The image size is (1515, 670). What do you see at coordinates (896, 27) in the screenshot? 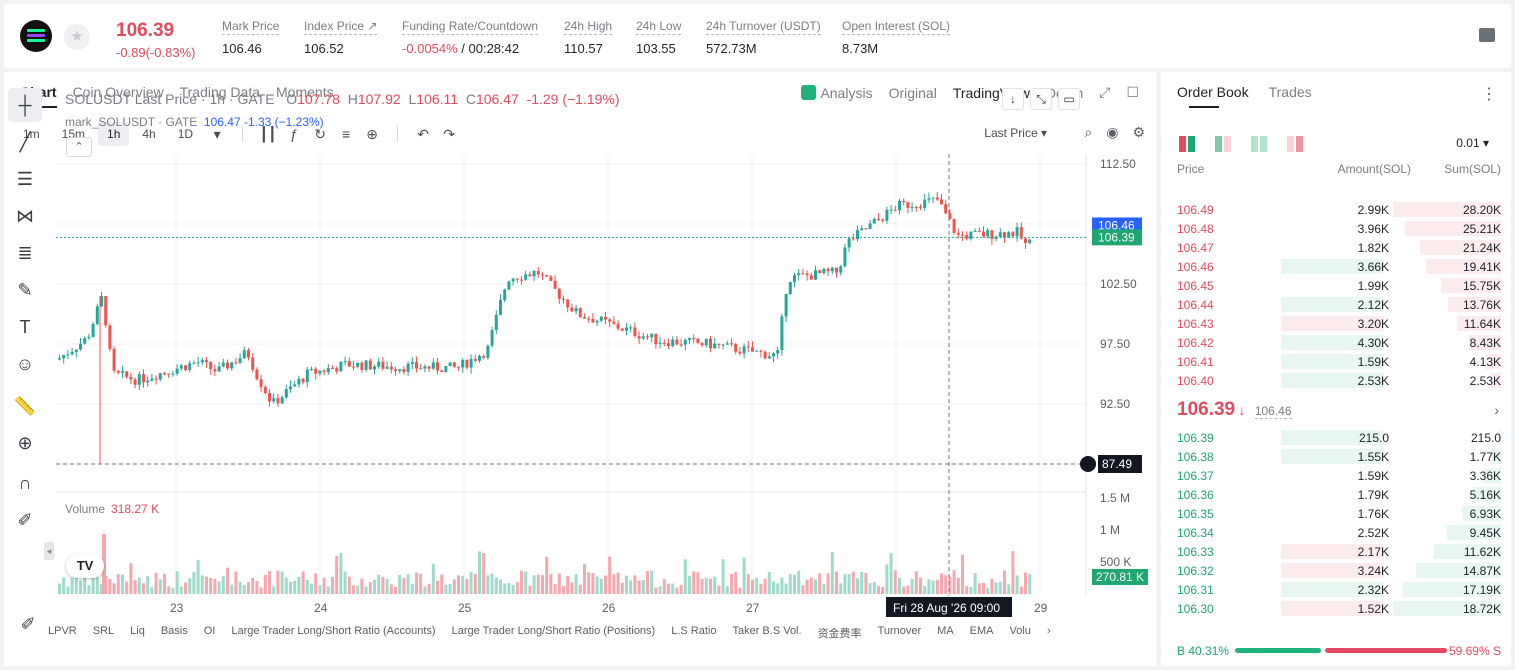
I see `stat-label: Open Interest (SOL)` at bounding box center [896, 27].